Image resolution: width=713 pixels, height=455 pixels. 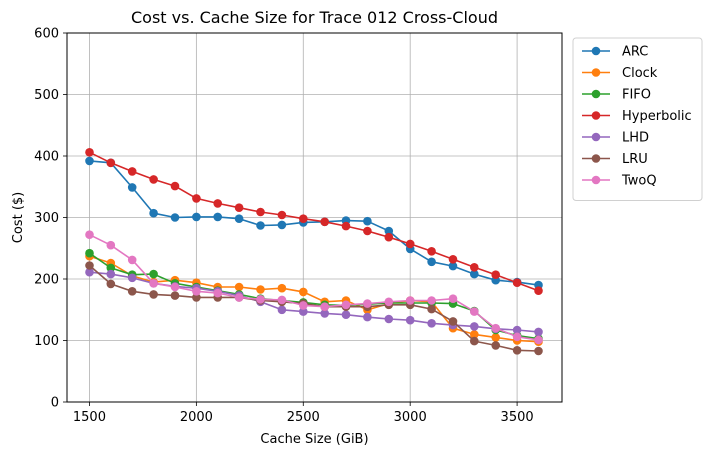 I want to click on y-tick-label: 100, so click(x=46, y=341).